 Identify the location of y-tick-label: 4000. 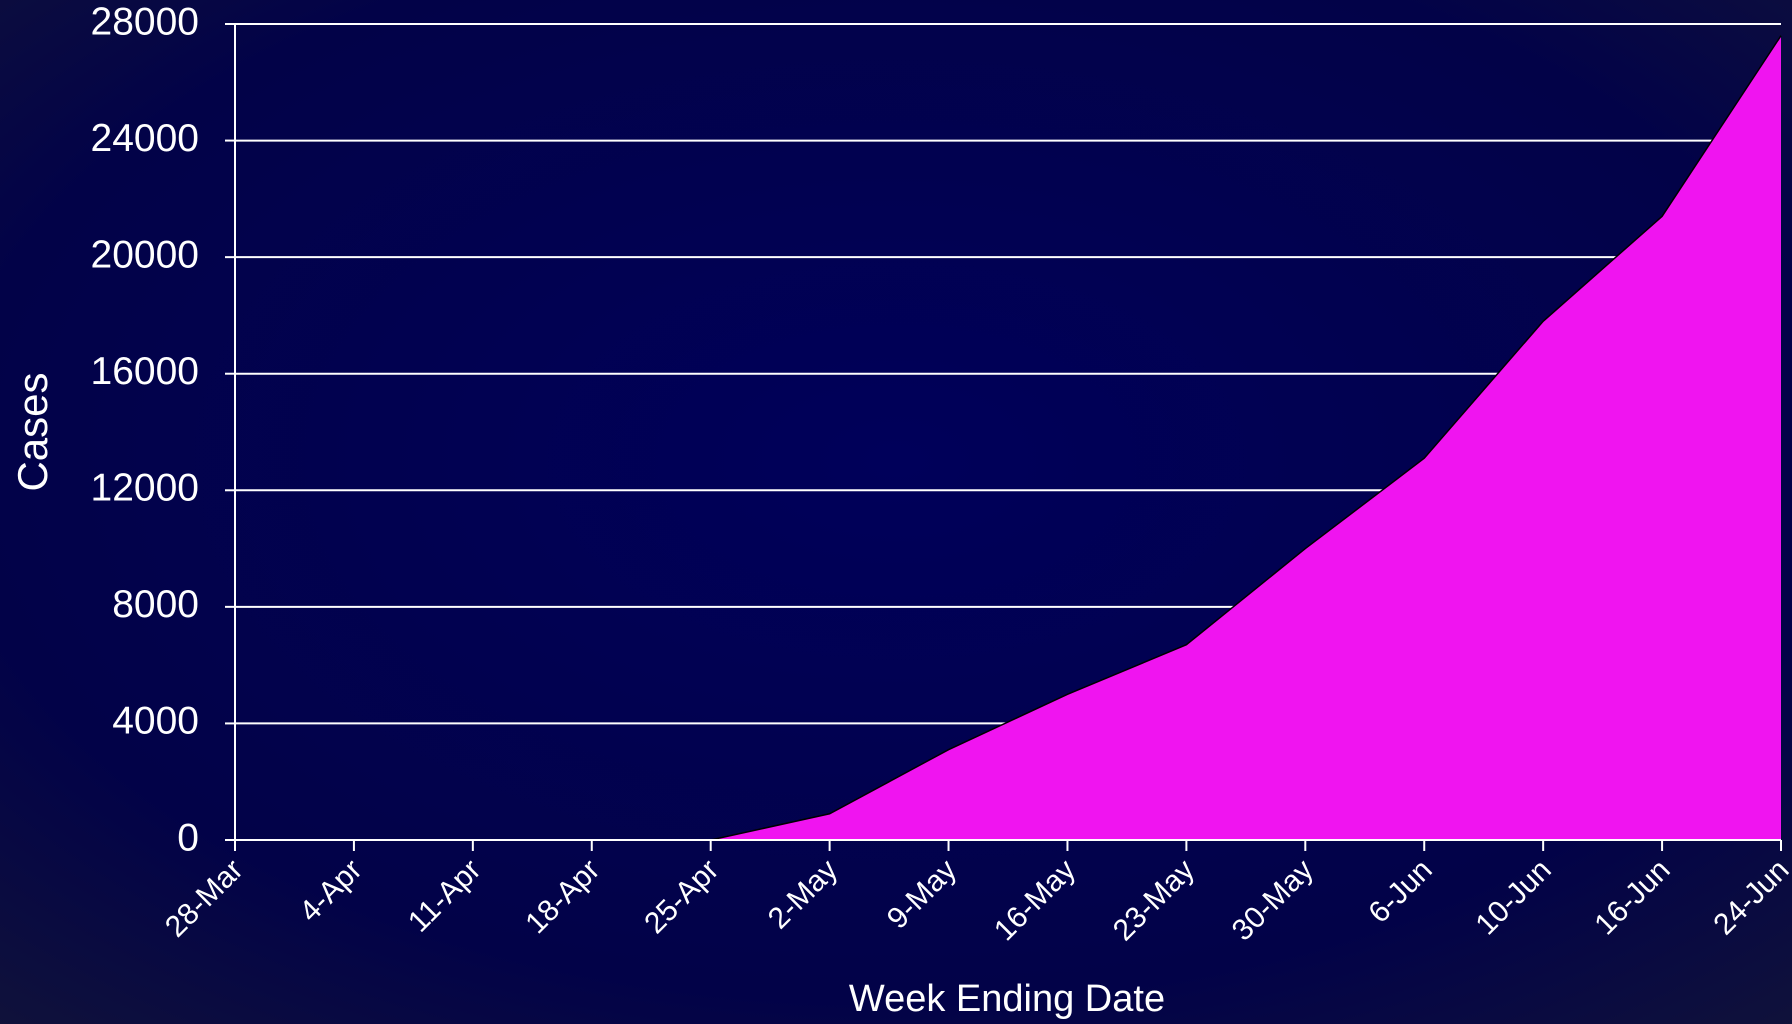
(155, 721).